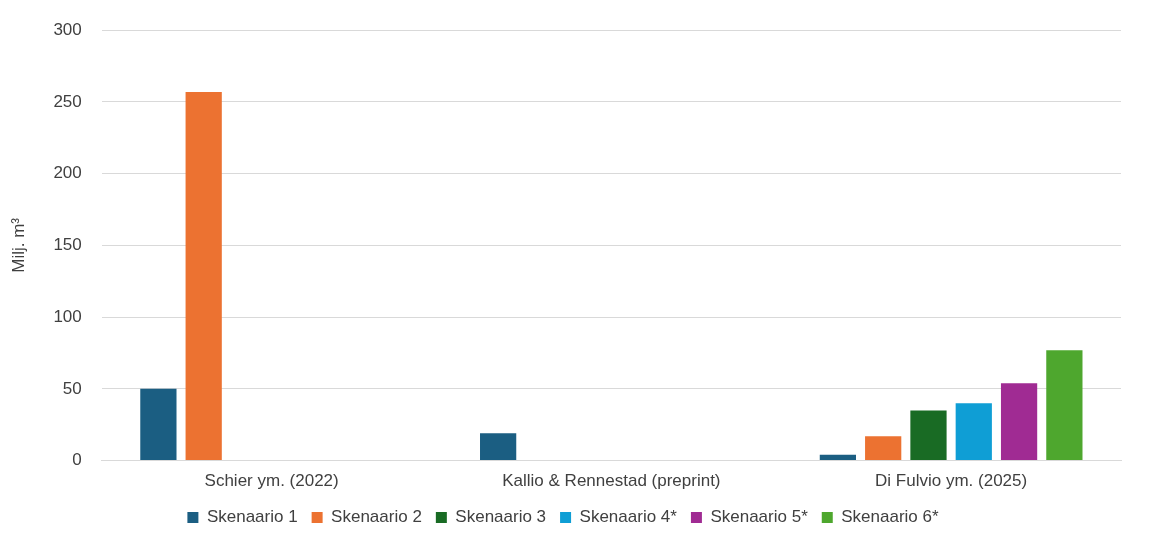 The image size is (1151, 541). I want to click on y-tick-label: 250, so click(67, 101).